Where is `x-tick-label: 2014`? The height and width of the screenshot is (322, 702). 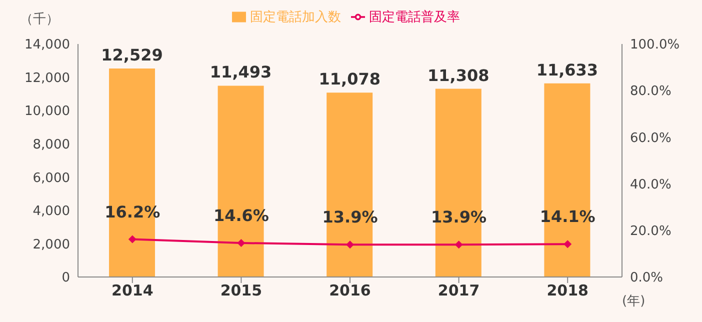
x-tick-label: 2014 is located at coordinates (133, 291).